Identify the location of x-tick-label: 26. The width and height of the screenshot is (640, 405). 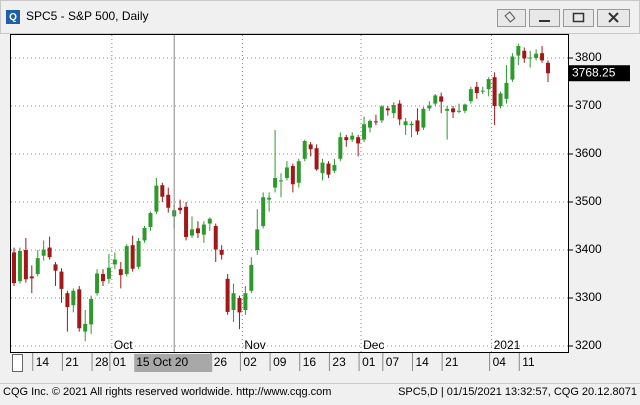
(221, 362).